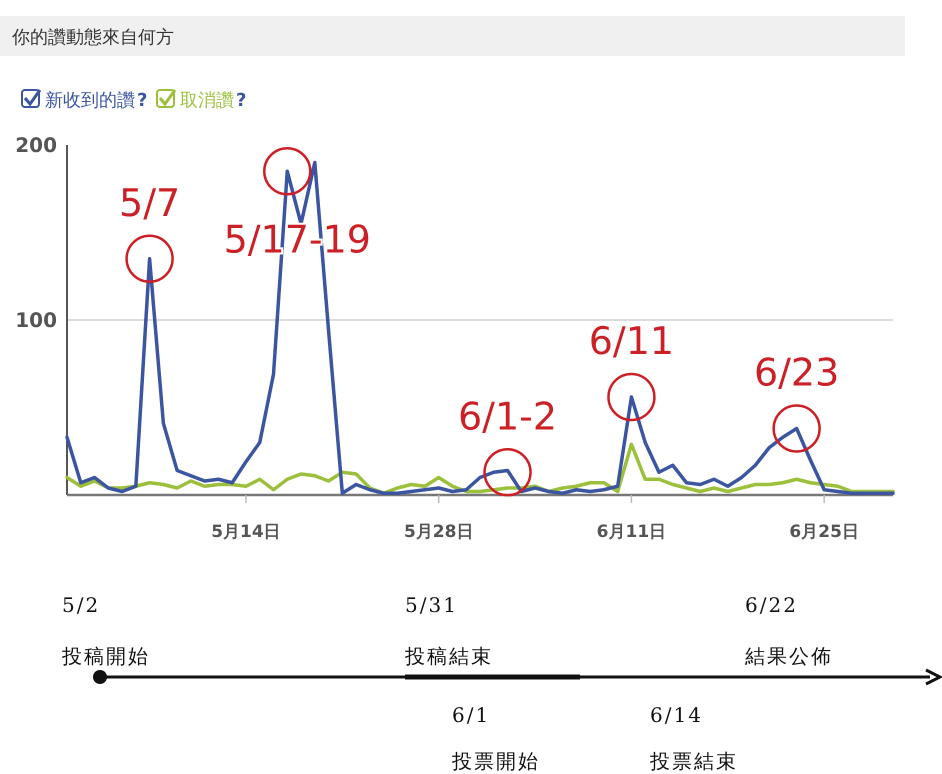 Image resolution: width=942 pixels, height=774 pixels. I want to click on annotation: 5/7, so click(149, 202).